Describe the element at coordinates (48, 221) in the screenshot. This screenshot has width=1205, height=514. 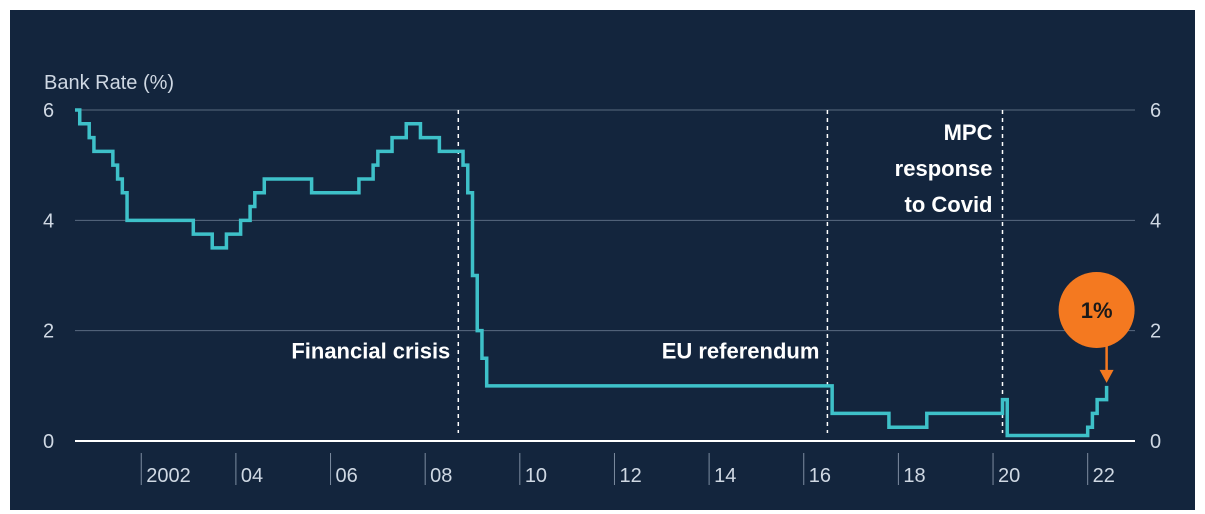
I see `y-tick-label-left: 4` at that location.